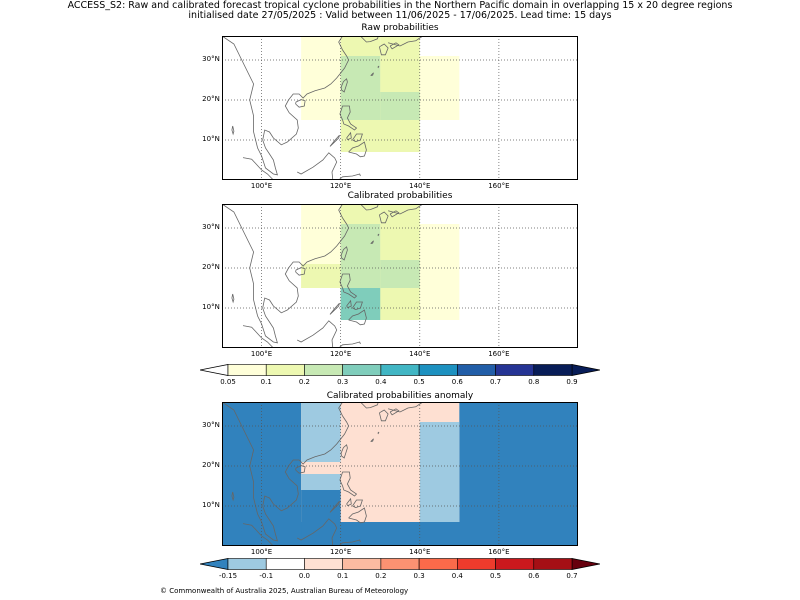 The image size is (800, 600). Describe the element at coordinates (400, 370) in the screenshot. I see `colorbar-probabilities` at that location.